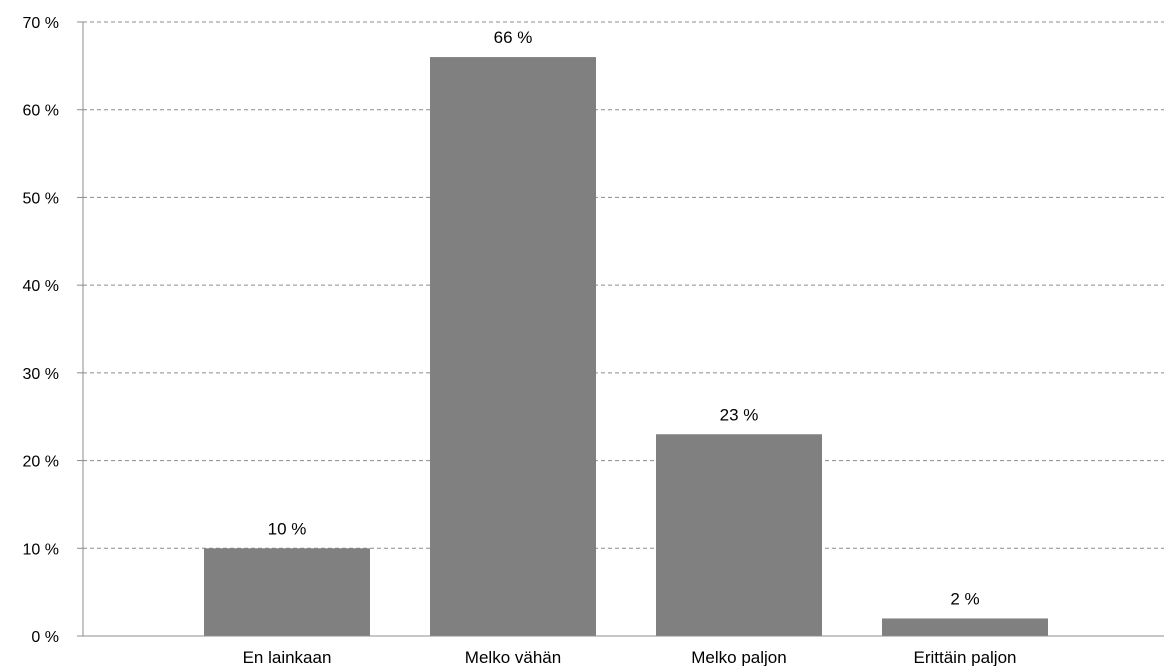  What do you see at coordinates (287, 528) in the screenshot?
I see `data-label: 10 %` at bounding box center [287, 528].